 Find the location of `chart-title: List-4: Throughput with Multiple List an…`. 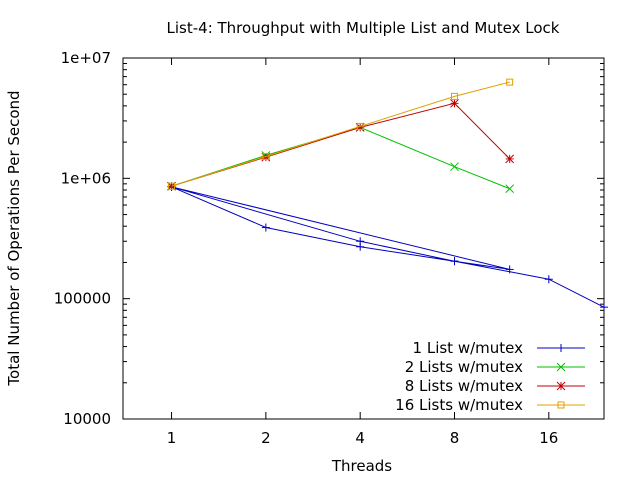

chart-title: List-4: Throughput with Multiple List an… is located at coordinates (363, 28).